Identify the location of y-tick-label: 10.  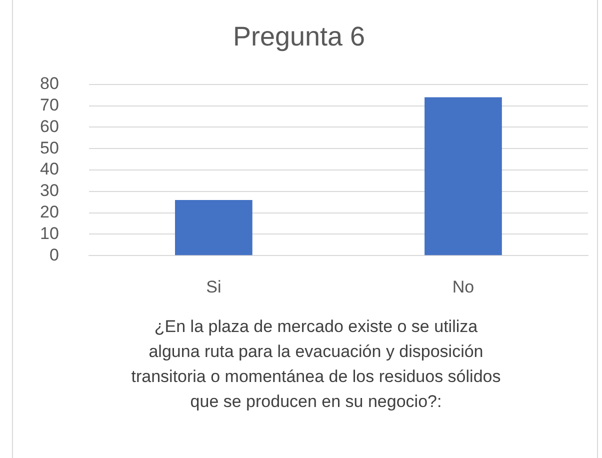
(49, 233).